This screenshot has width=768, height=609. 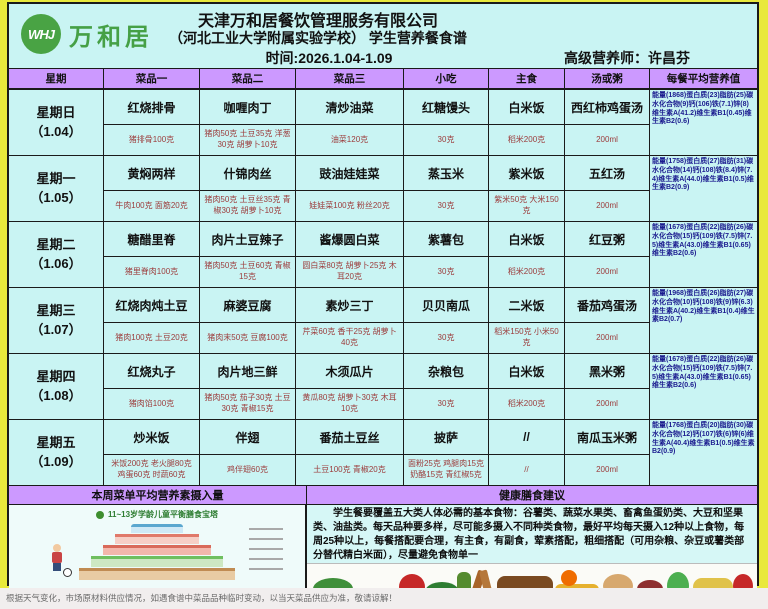 I want to click on dish-cell: 西红柿鸡蛋汤 200ml, so click(x=607, y=122).